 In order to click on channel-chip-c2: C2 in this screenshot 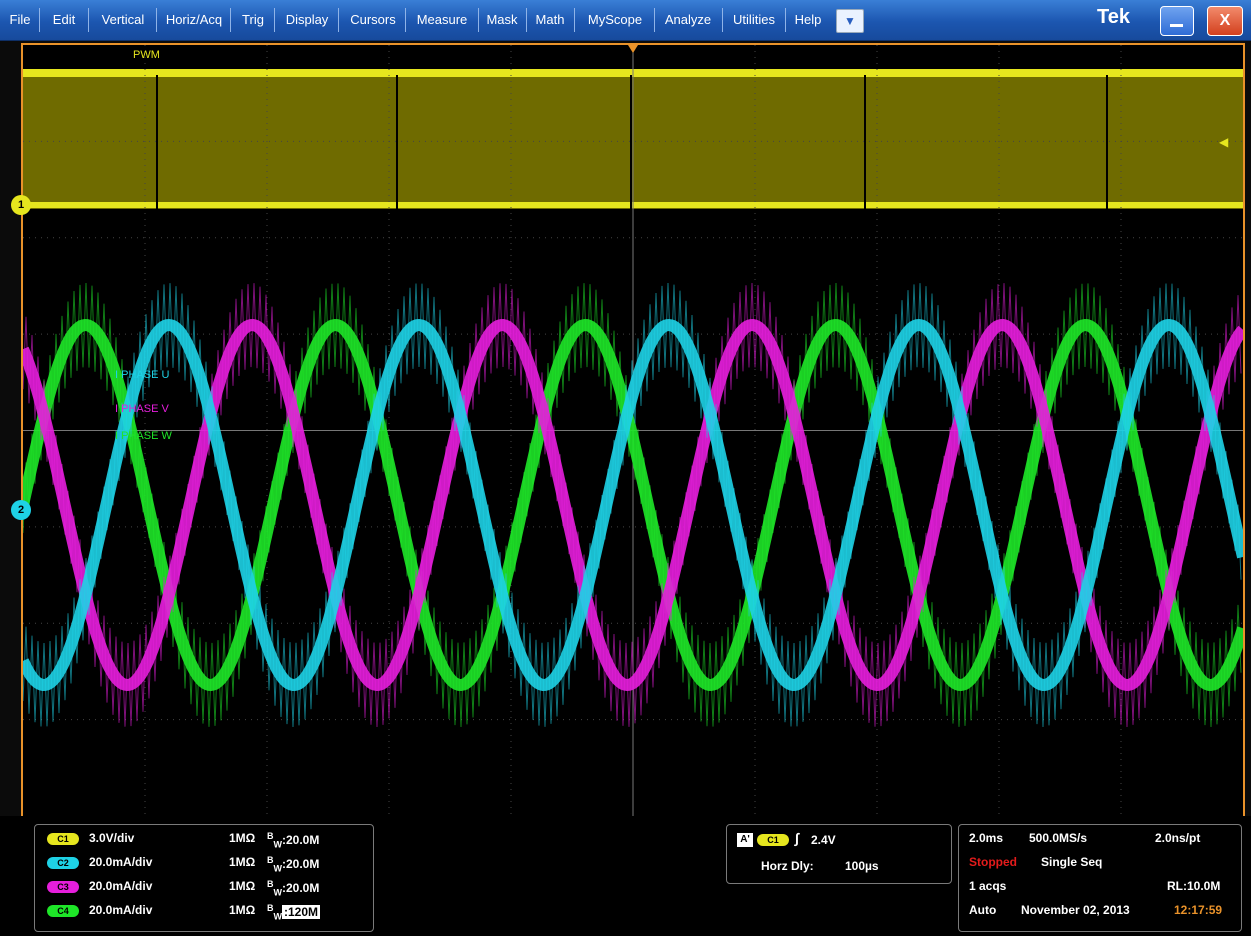, I will do `click(63, 863)`.